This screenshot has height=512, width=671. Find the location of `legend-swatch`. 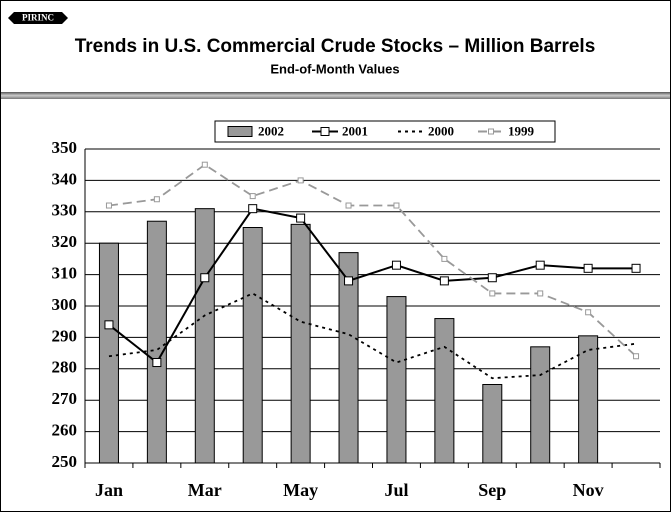

legend-swatch is located at coordinates (240, 131).